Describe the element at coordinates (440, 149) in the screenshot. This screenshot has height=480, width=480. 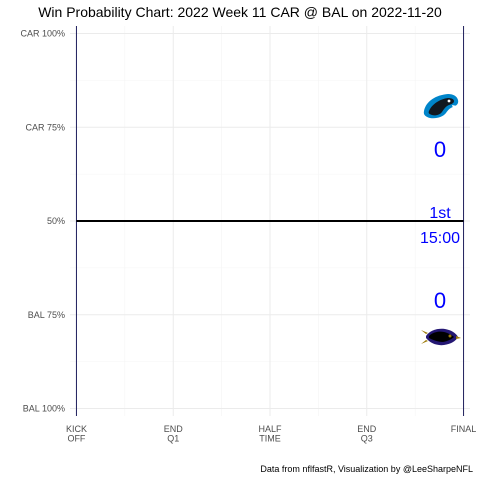
I see `away-score: 0` at that location.